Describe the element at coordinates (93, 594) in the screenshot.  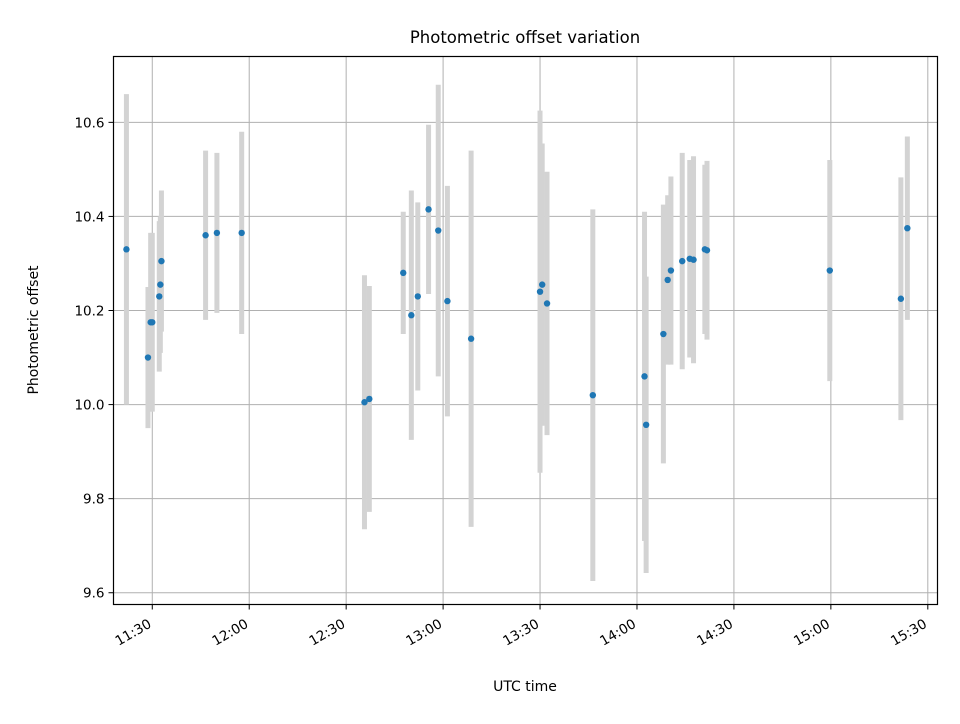
I see `y-tick-label: 9.6` at that location.